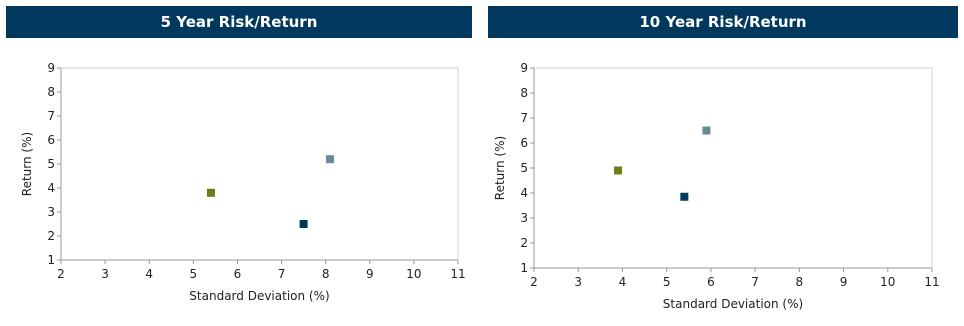  I want to click on chart-title: 10 Year Risk/Return, so click(723, 22).